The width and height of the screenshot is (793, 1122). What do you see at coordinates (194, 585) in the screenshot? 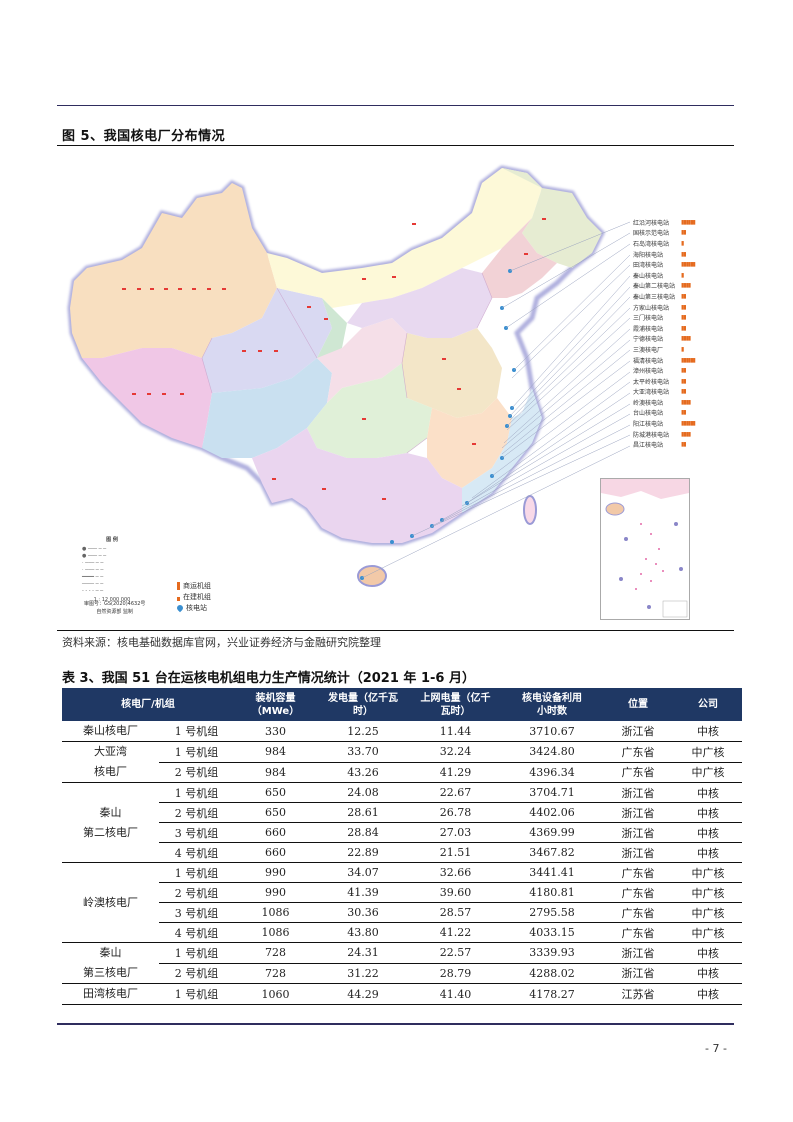
I see `map-key-item: 商运机组` at bounding box center [194, 585].